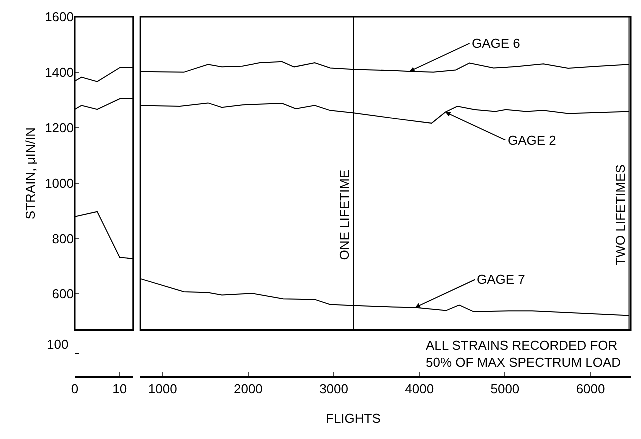 The width and height of the screenshot is (641, 439). What do you see at coordinates (532, 140) in the screenshot?
I see `annotation: GAGE 2` at bounding box center [532, 140].